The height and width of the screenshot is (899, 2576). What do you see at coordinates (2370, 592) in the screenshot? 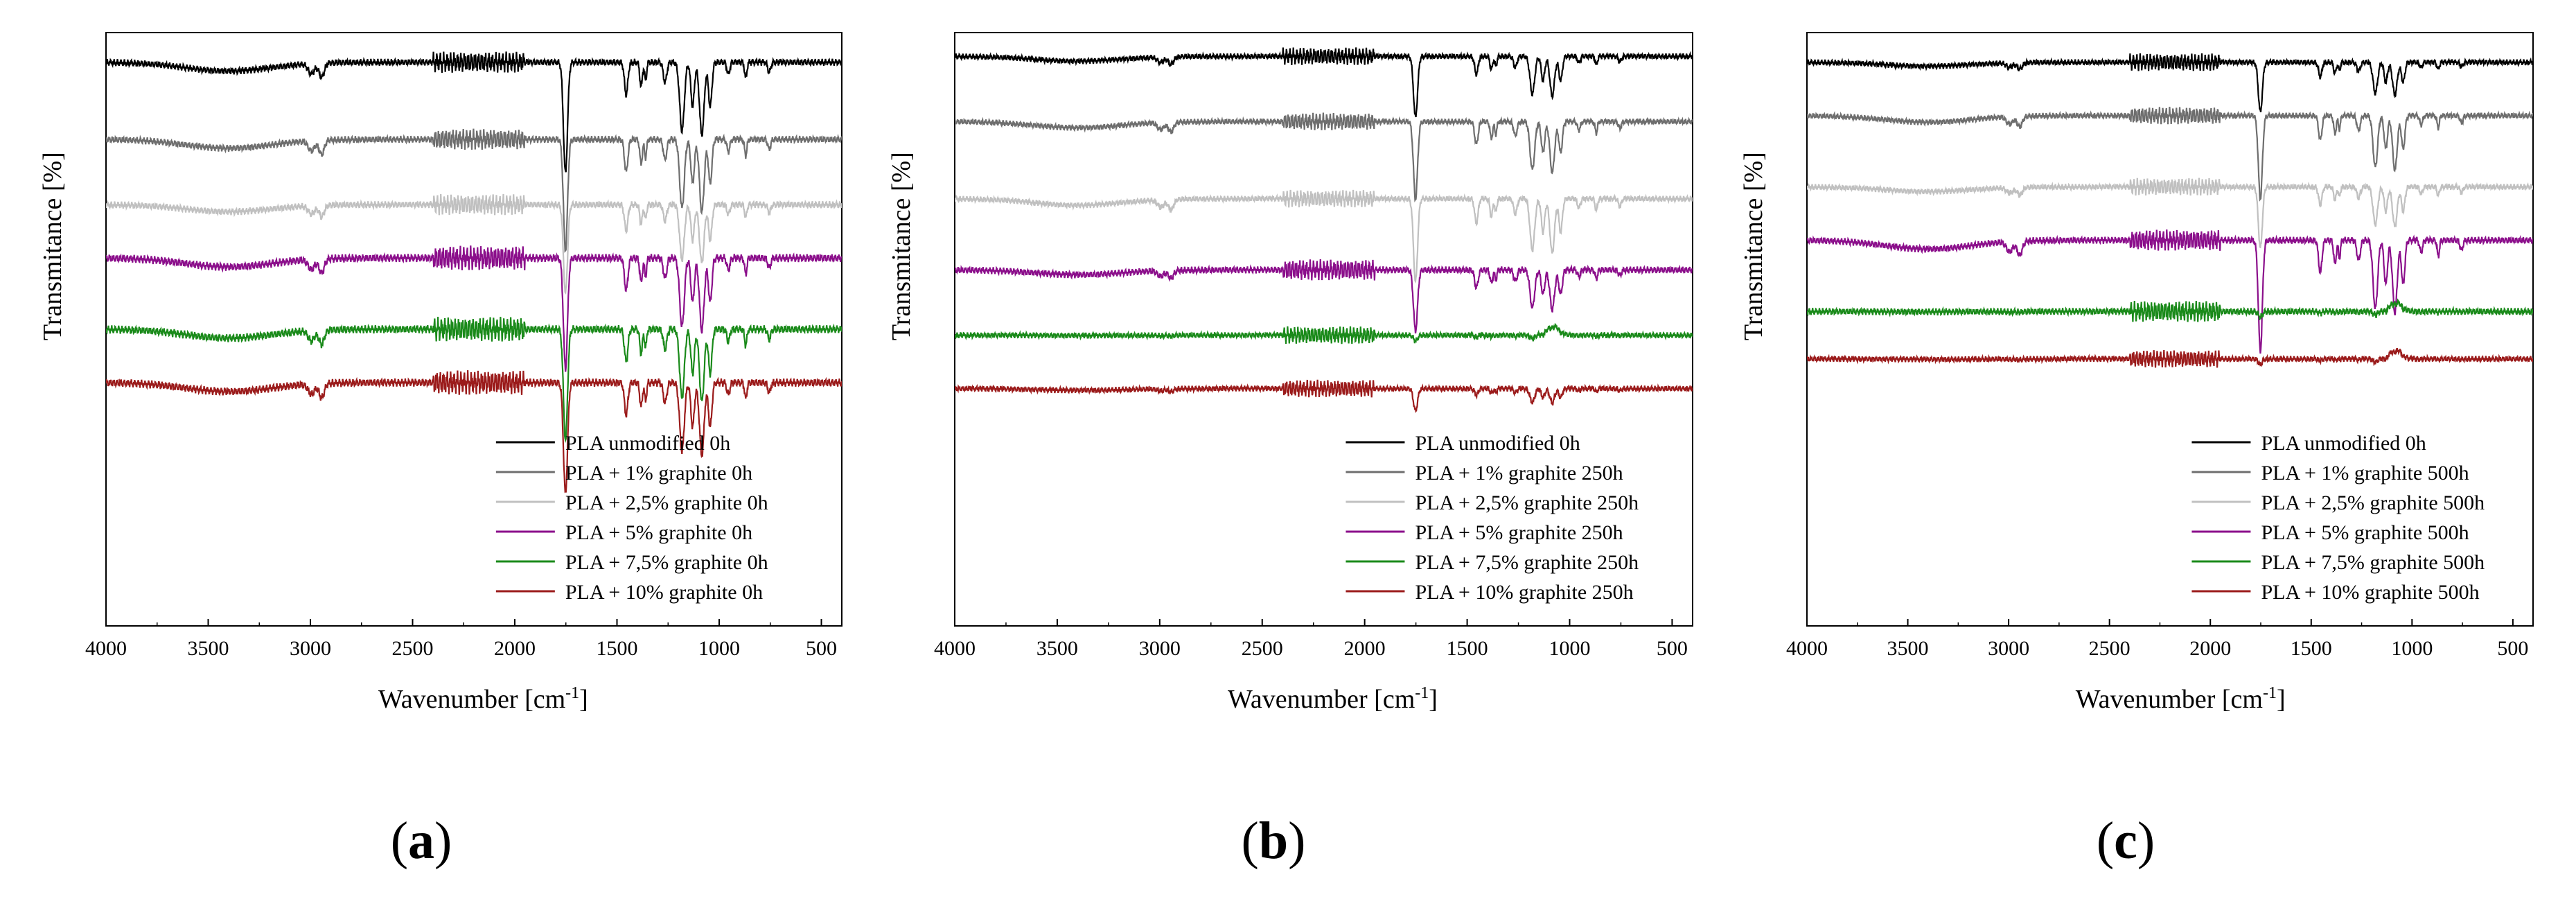
I see `legend-label: PLA + 10% graphite 500h` at bounding box center [2370, 592].